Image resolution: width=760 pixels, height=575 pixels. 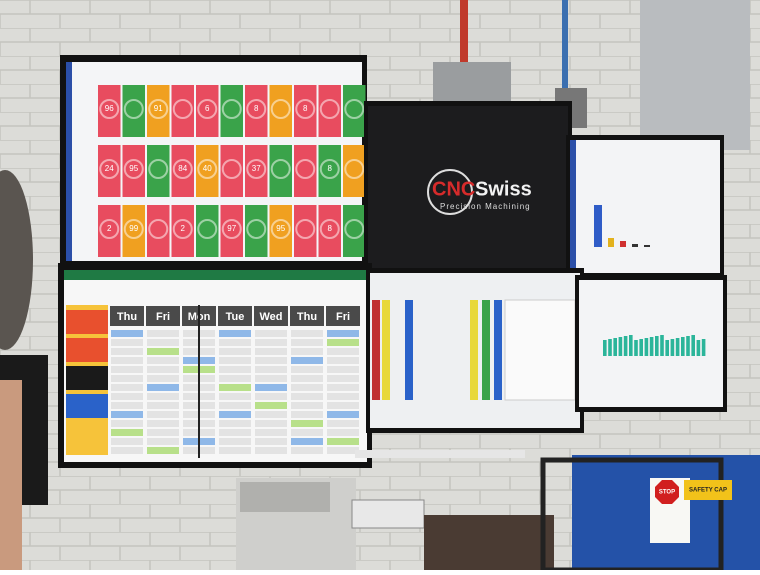 I want to click on day-label: Fri, so click(x=163, y=317).